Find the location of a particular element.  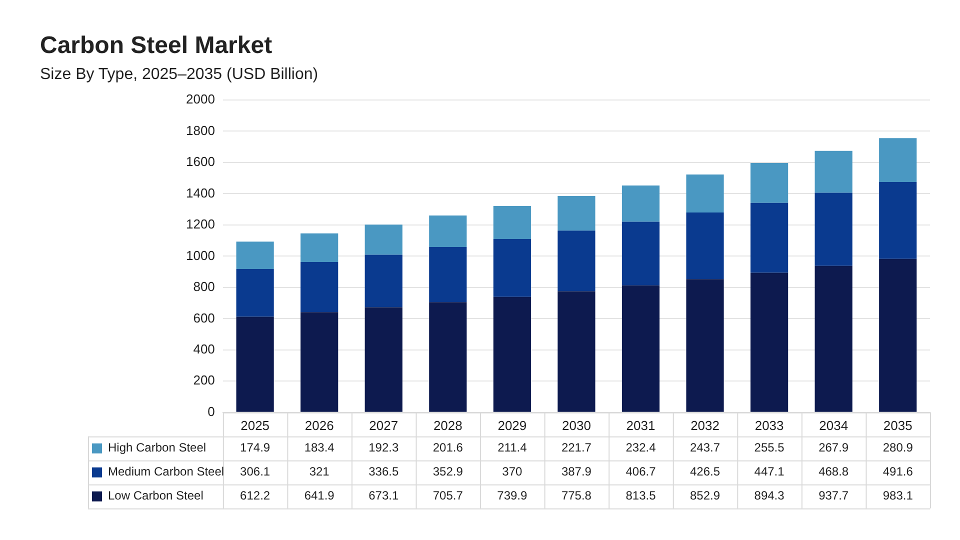

data-label: 983.1 is located at coordinates (898, 495).